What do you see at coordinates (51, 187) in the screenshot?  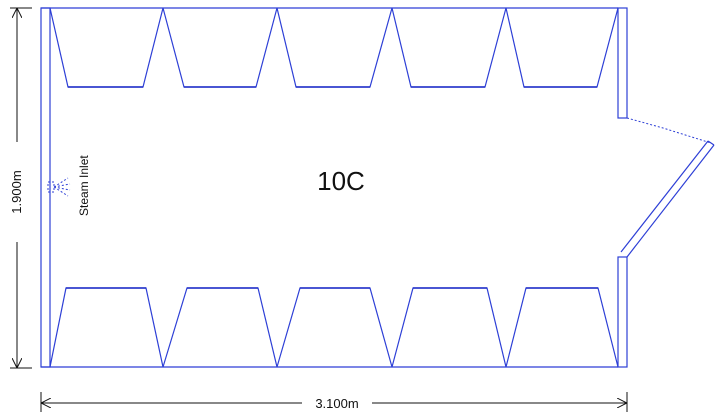 I see `steam-inlet-box` at bounding box center [51, 187].